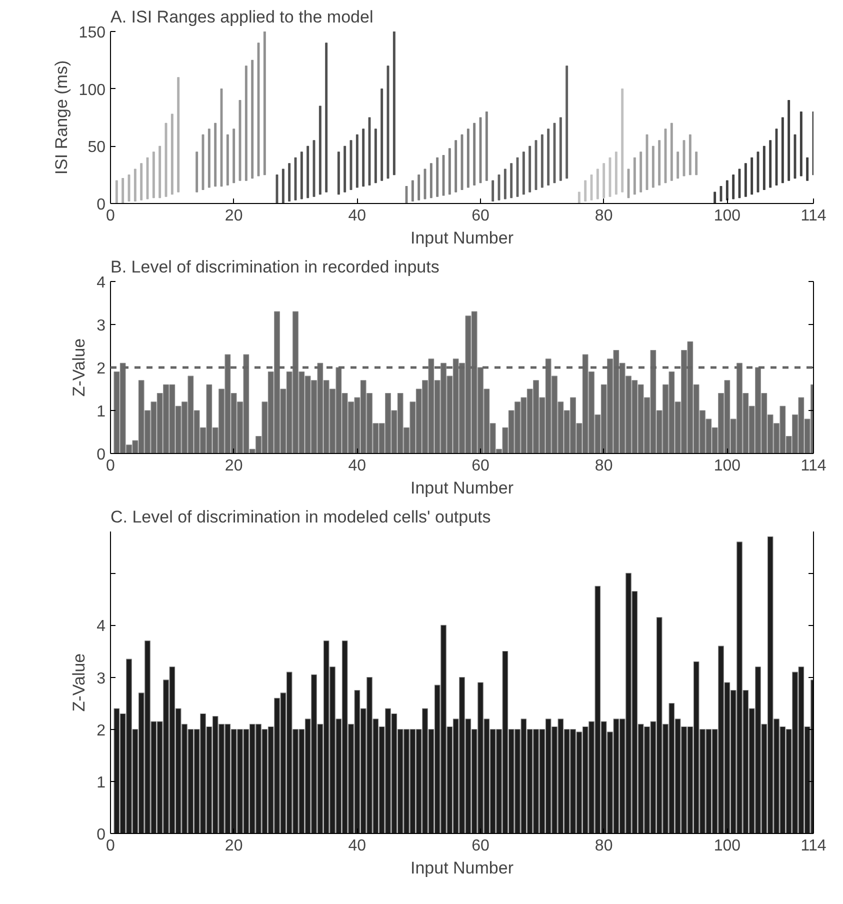  What do you see at coordinates (61, 117) in the screenshot?
I see `y-axis-title: ISI Range (ms)` at bounding box center [61, 117].